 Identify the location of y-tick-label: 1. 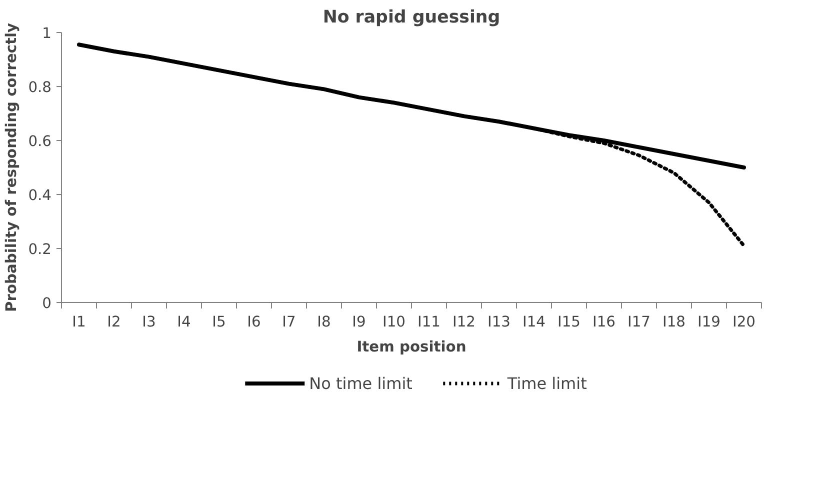
(47, 33).